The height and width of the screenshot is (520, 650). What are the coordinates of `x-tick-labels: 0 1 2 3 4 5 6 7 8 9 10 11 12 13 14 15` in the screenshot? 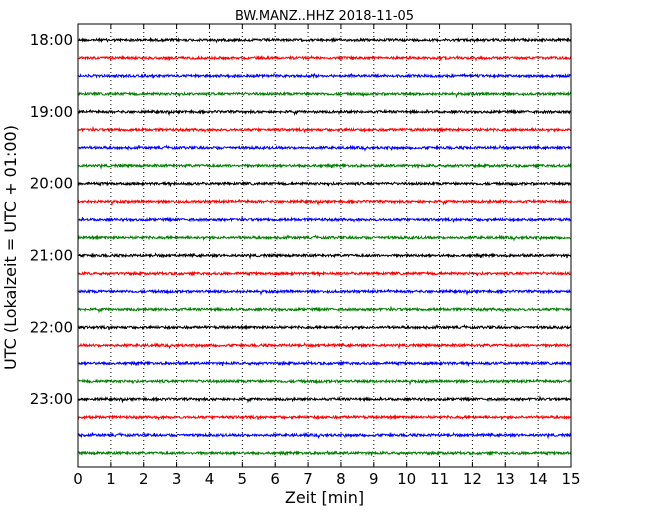 It's located at (326, 479).